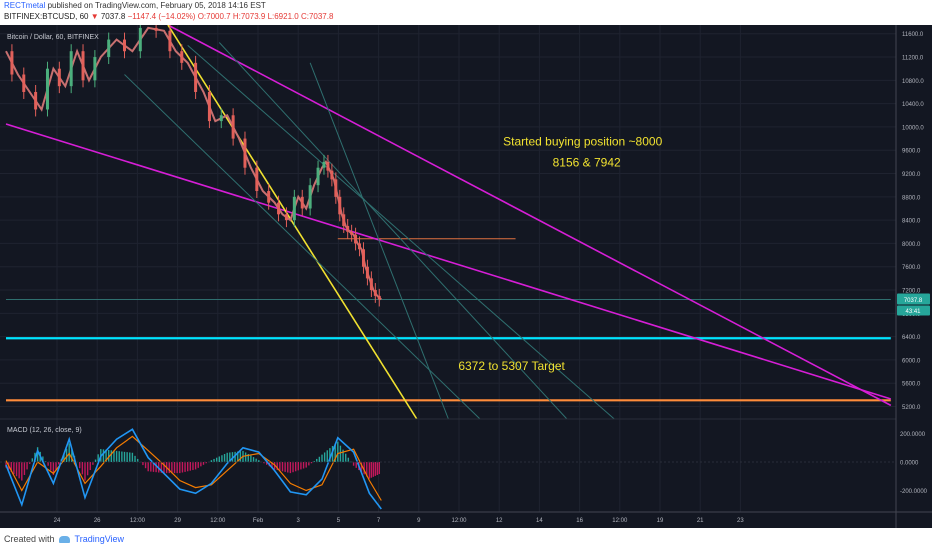 This screenshot has width=932, height=550. I want to click on created-with: Created with TradingView, so click(64, 539).